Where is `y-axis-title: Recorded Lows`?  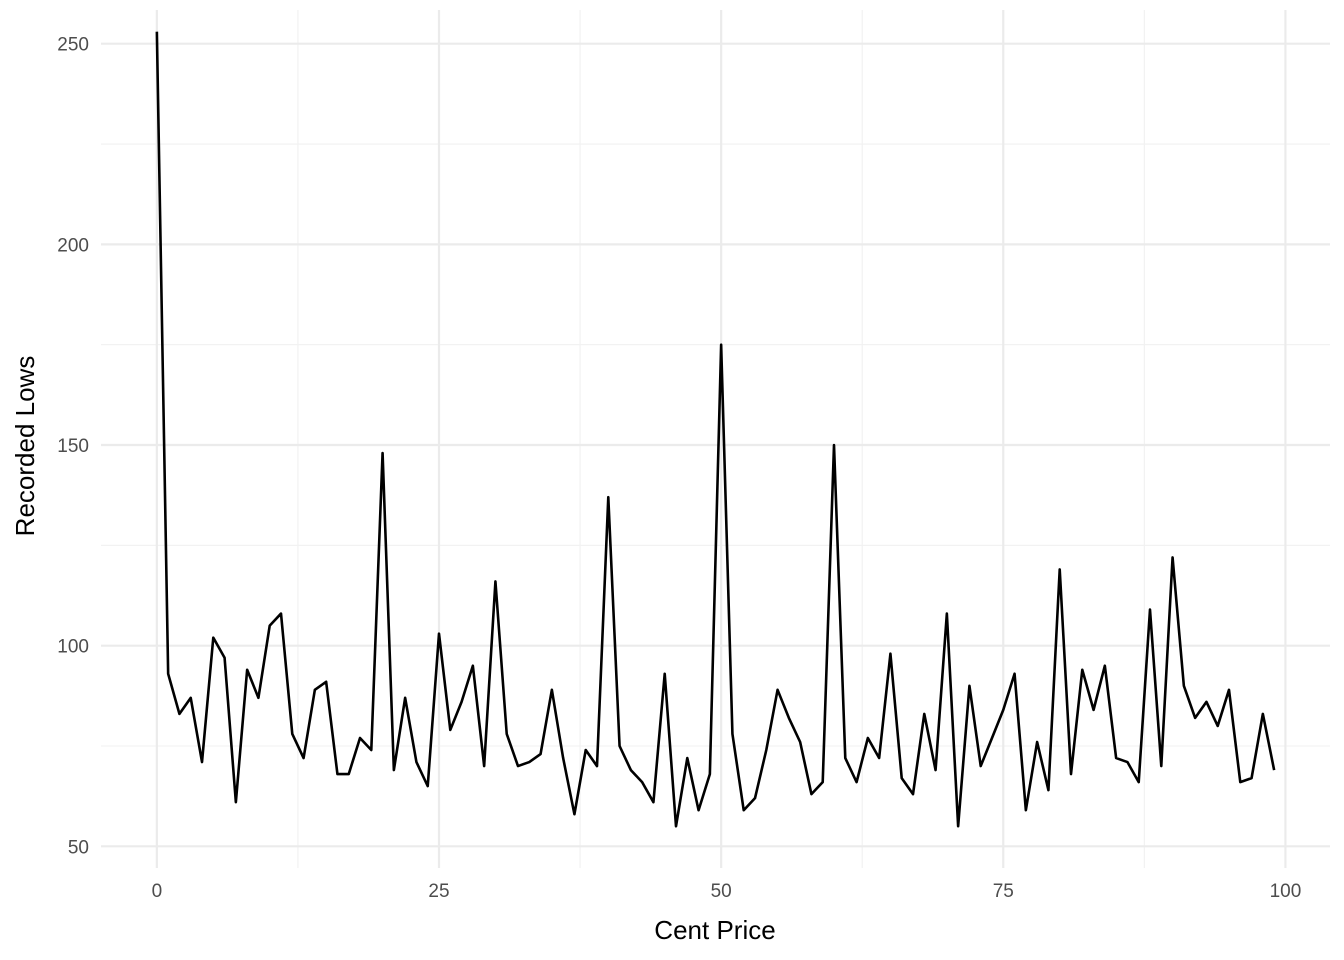 y-axis-title: Recorded Lows is located at coordinates (25, 446).